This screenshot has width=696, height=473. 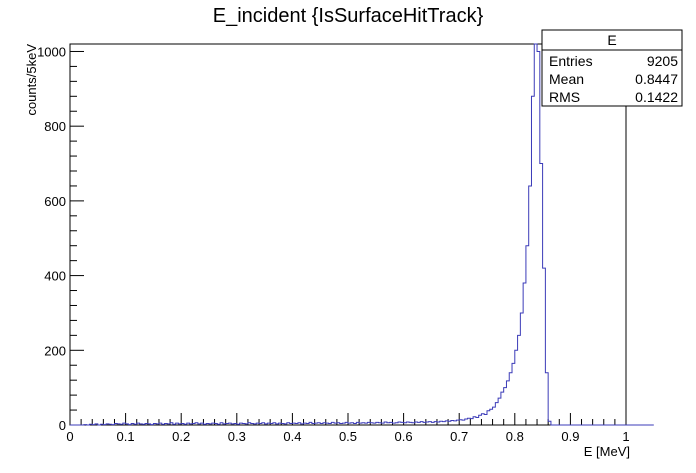 I want to click on y-axis-label: counts/5keV, so click(x=31, y=80).